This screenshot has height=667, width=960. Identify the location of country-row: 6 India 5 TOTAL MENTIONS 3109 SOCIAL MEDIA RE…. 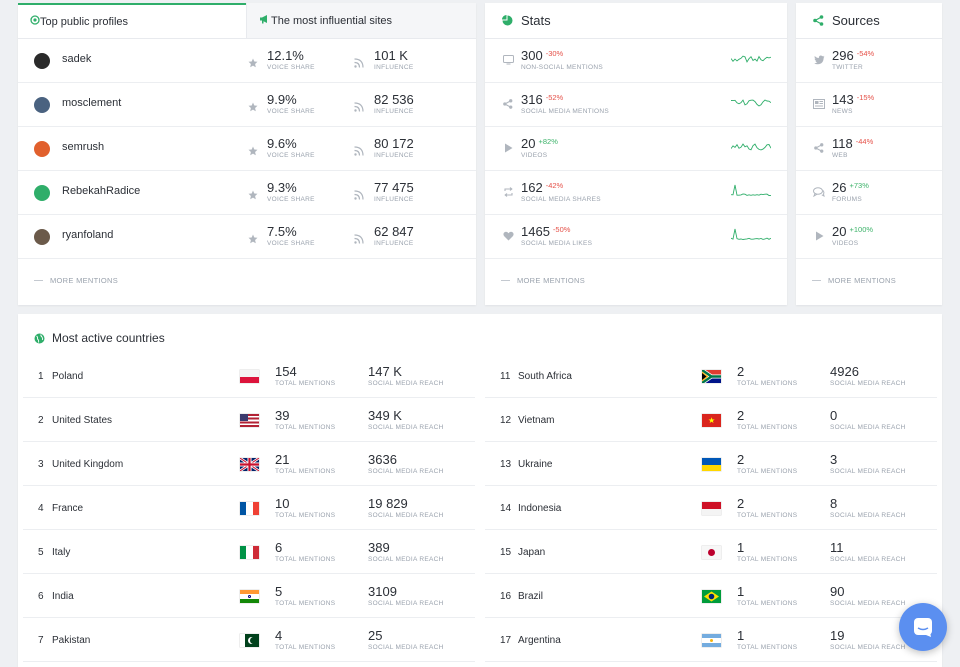
(249, 596).